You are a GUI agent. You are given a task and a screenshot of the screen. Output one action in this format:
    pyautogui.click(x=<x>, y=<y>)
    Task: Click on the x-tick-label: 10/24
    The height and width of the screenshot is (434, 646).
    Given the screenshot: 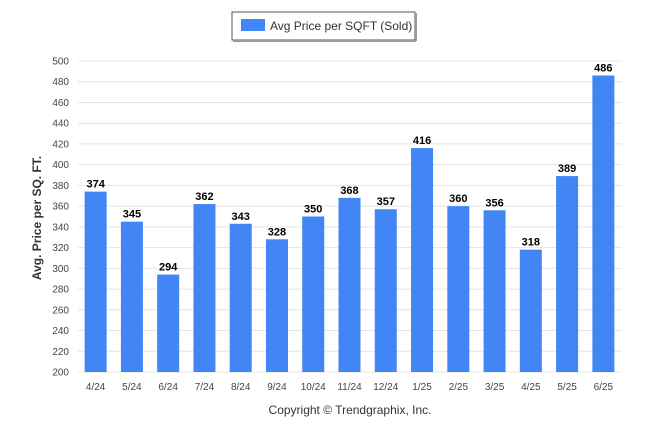 What is the action you would take?
    pyautogui.click(x=313, y=387)
    